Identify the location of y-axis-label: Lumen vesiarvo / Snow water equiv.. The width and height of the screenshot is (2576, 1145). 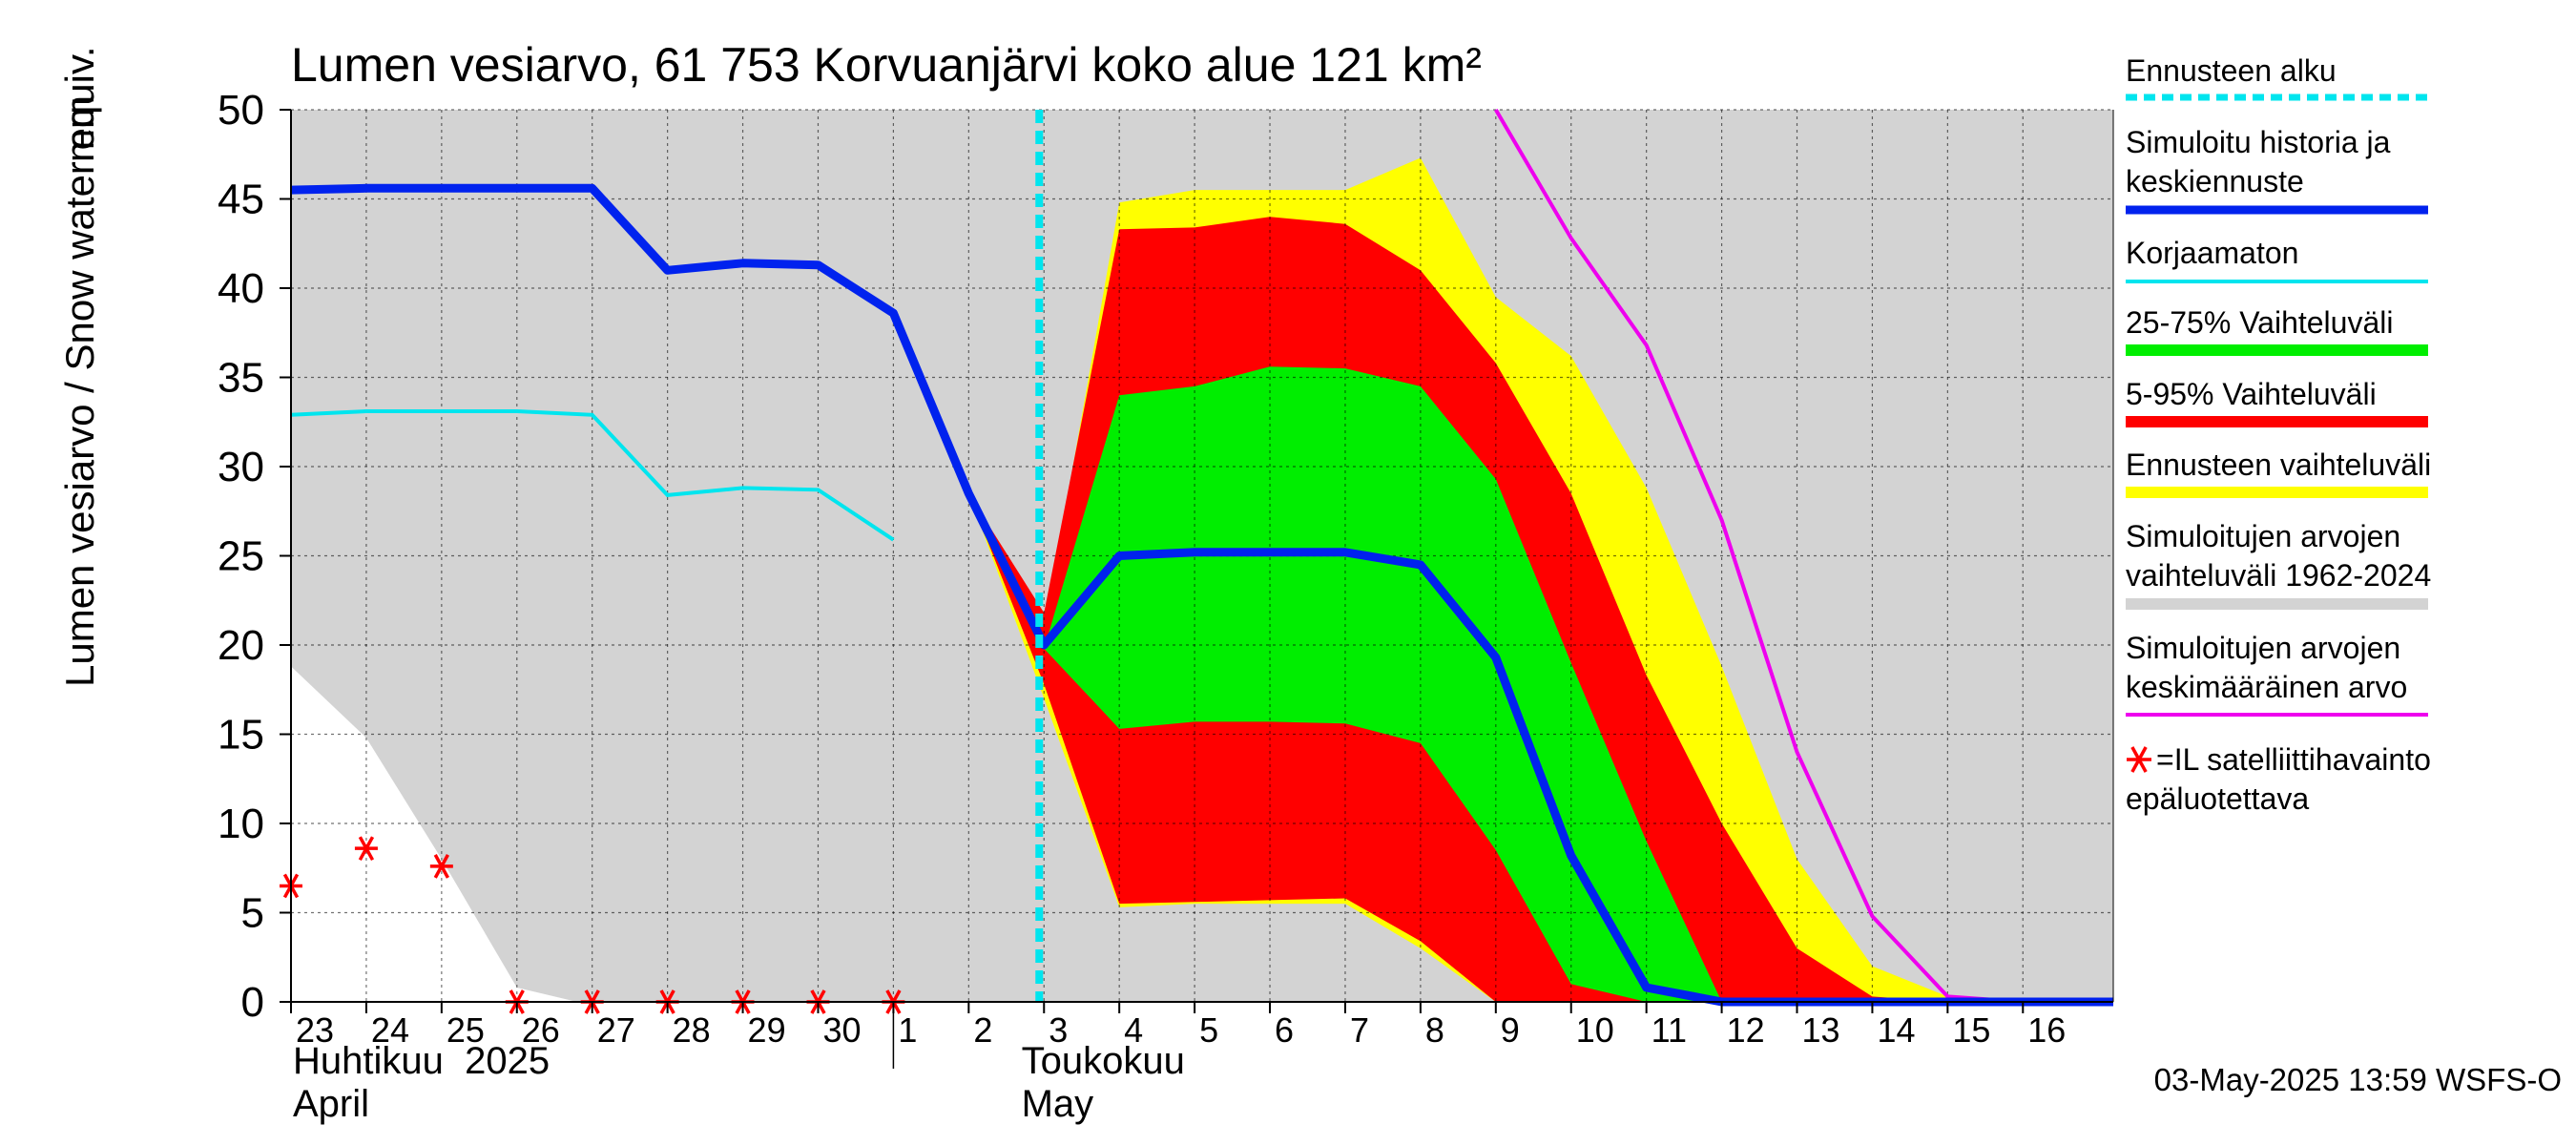
(79, 366).